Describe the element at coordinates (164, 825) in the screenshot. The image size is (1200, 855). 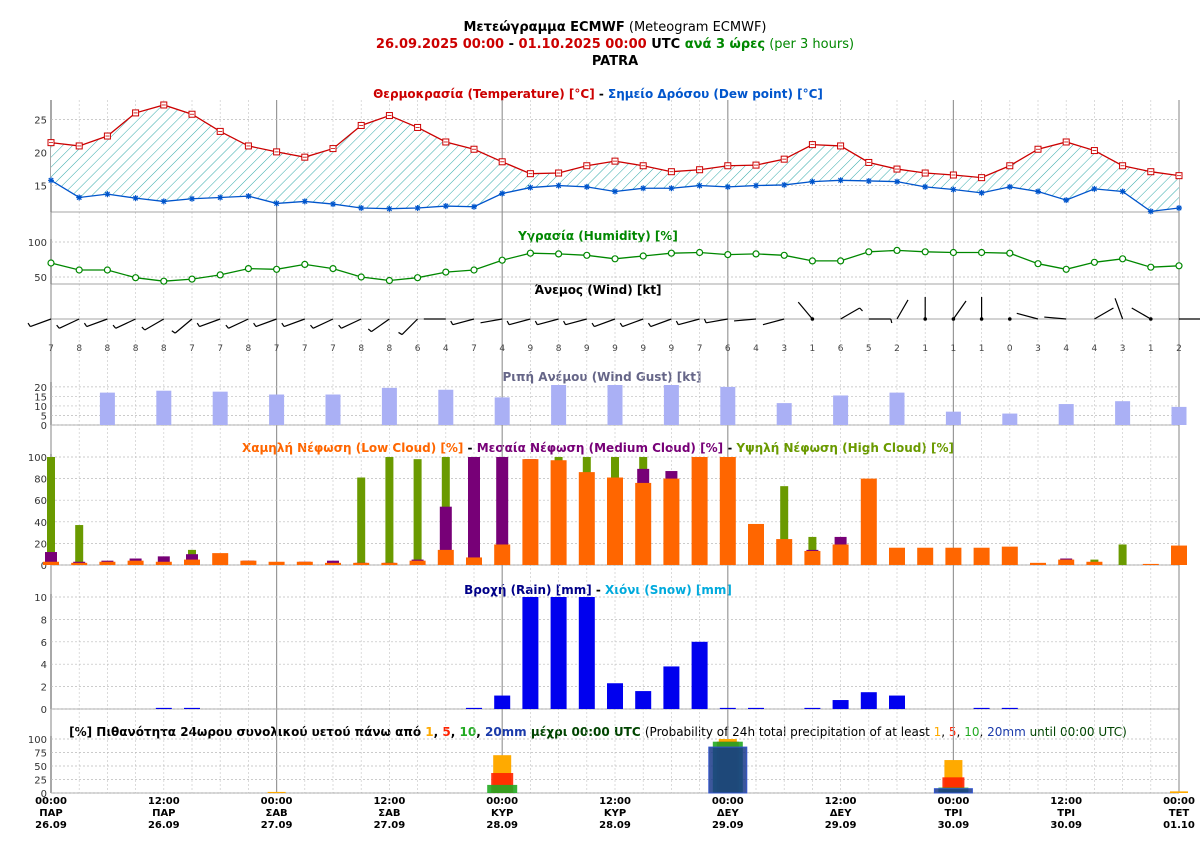
I see `x-tick-date: 26.09` at that location.